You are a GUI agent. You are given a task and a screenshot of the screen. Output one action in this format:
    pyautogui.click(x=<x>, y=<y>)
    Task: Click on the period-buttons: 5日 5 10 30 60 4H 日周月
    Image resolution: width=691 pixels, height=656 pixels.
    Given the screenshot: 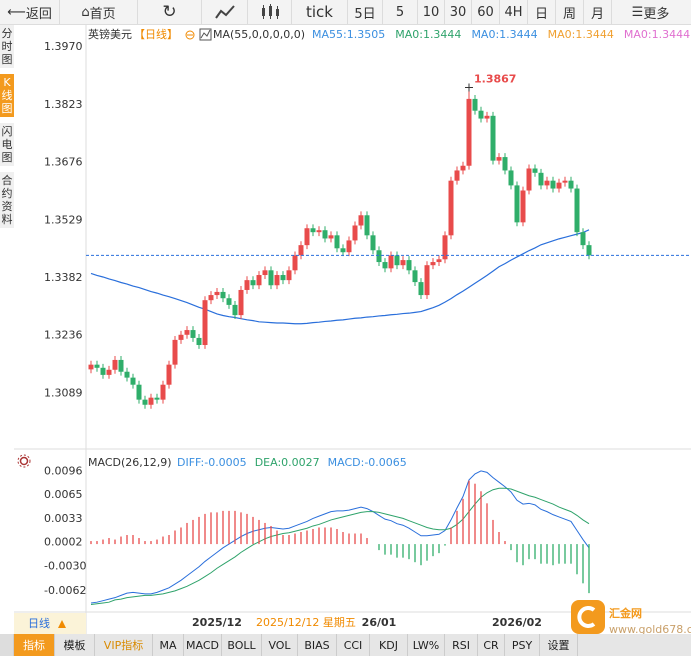 What is the action you would take?
    pyautogui.click(x=480, y=12)
    